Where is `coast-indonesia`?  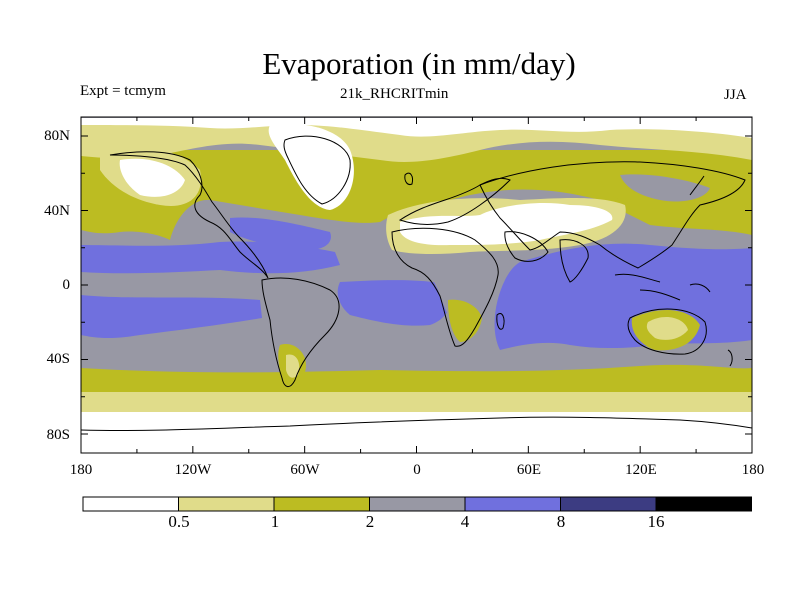
coast-indonesia is located at coordinates (662, 287).